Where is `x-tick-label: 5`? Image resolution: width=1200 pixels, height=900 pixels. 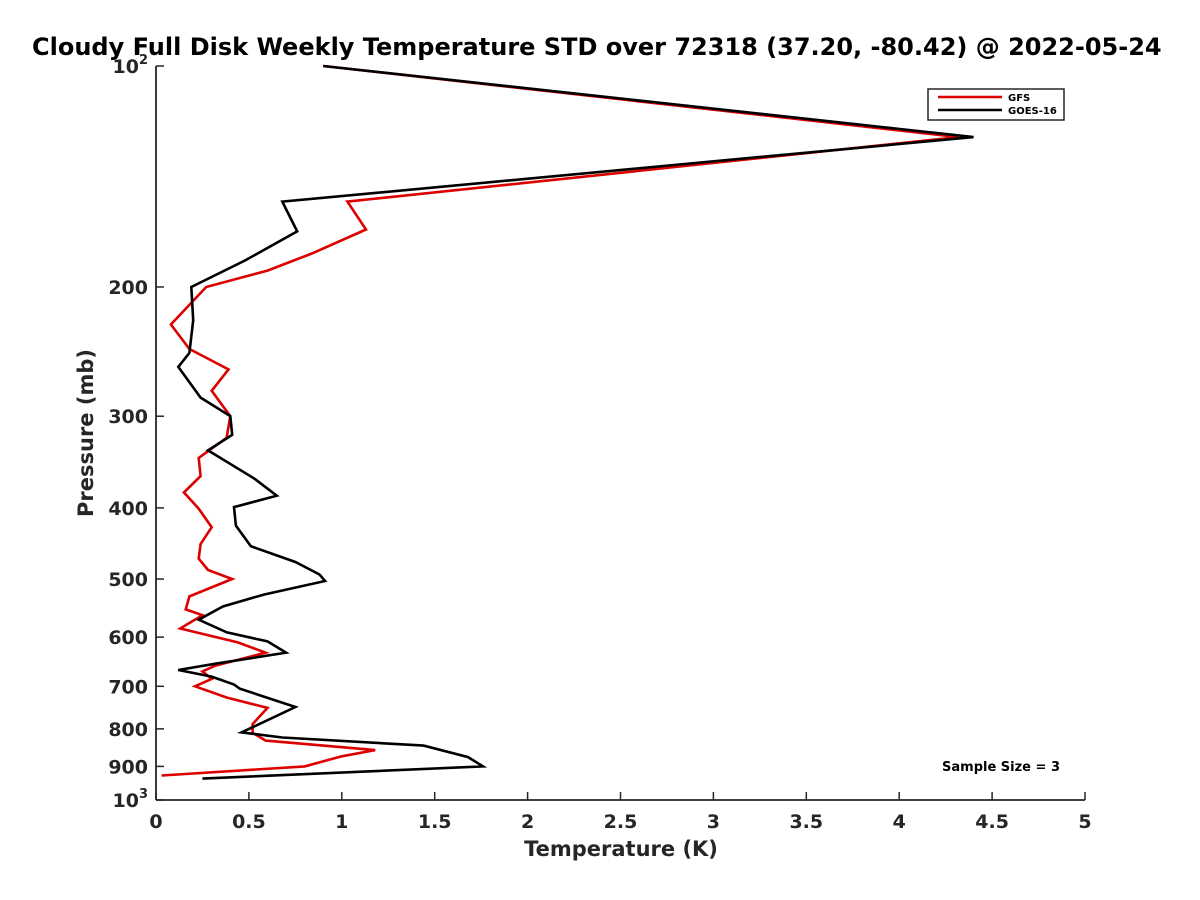
x-tick-label: 5 is located at coordinates (1084, 822).